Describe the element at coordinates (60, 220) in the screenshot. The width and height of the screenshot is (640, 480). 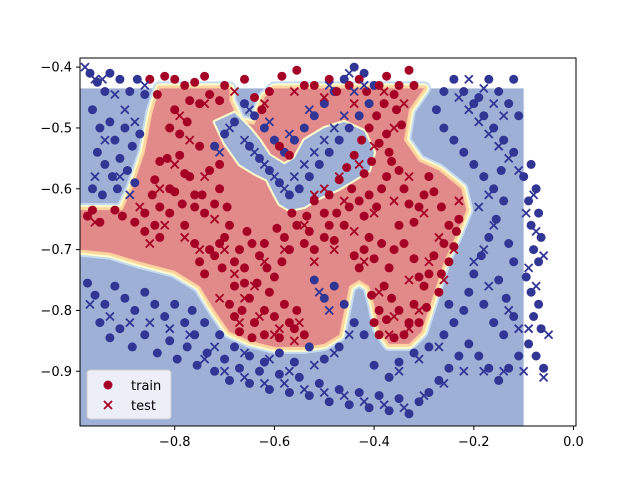
I see `y-axis: −0.4 −0.5 −0.6 −0.7 −0.8 −0.9` at that location.